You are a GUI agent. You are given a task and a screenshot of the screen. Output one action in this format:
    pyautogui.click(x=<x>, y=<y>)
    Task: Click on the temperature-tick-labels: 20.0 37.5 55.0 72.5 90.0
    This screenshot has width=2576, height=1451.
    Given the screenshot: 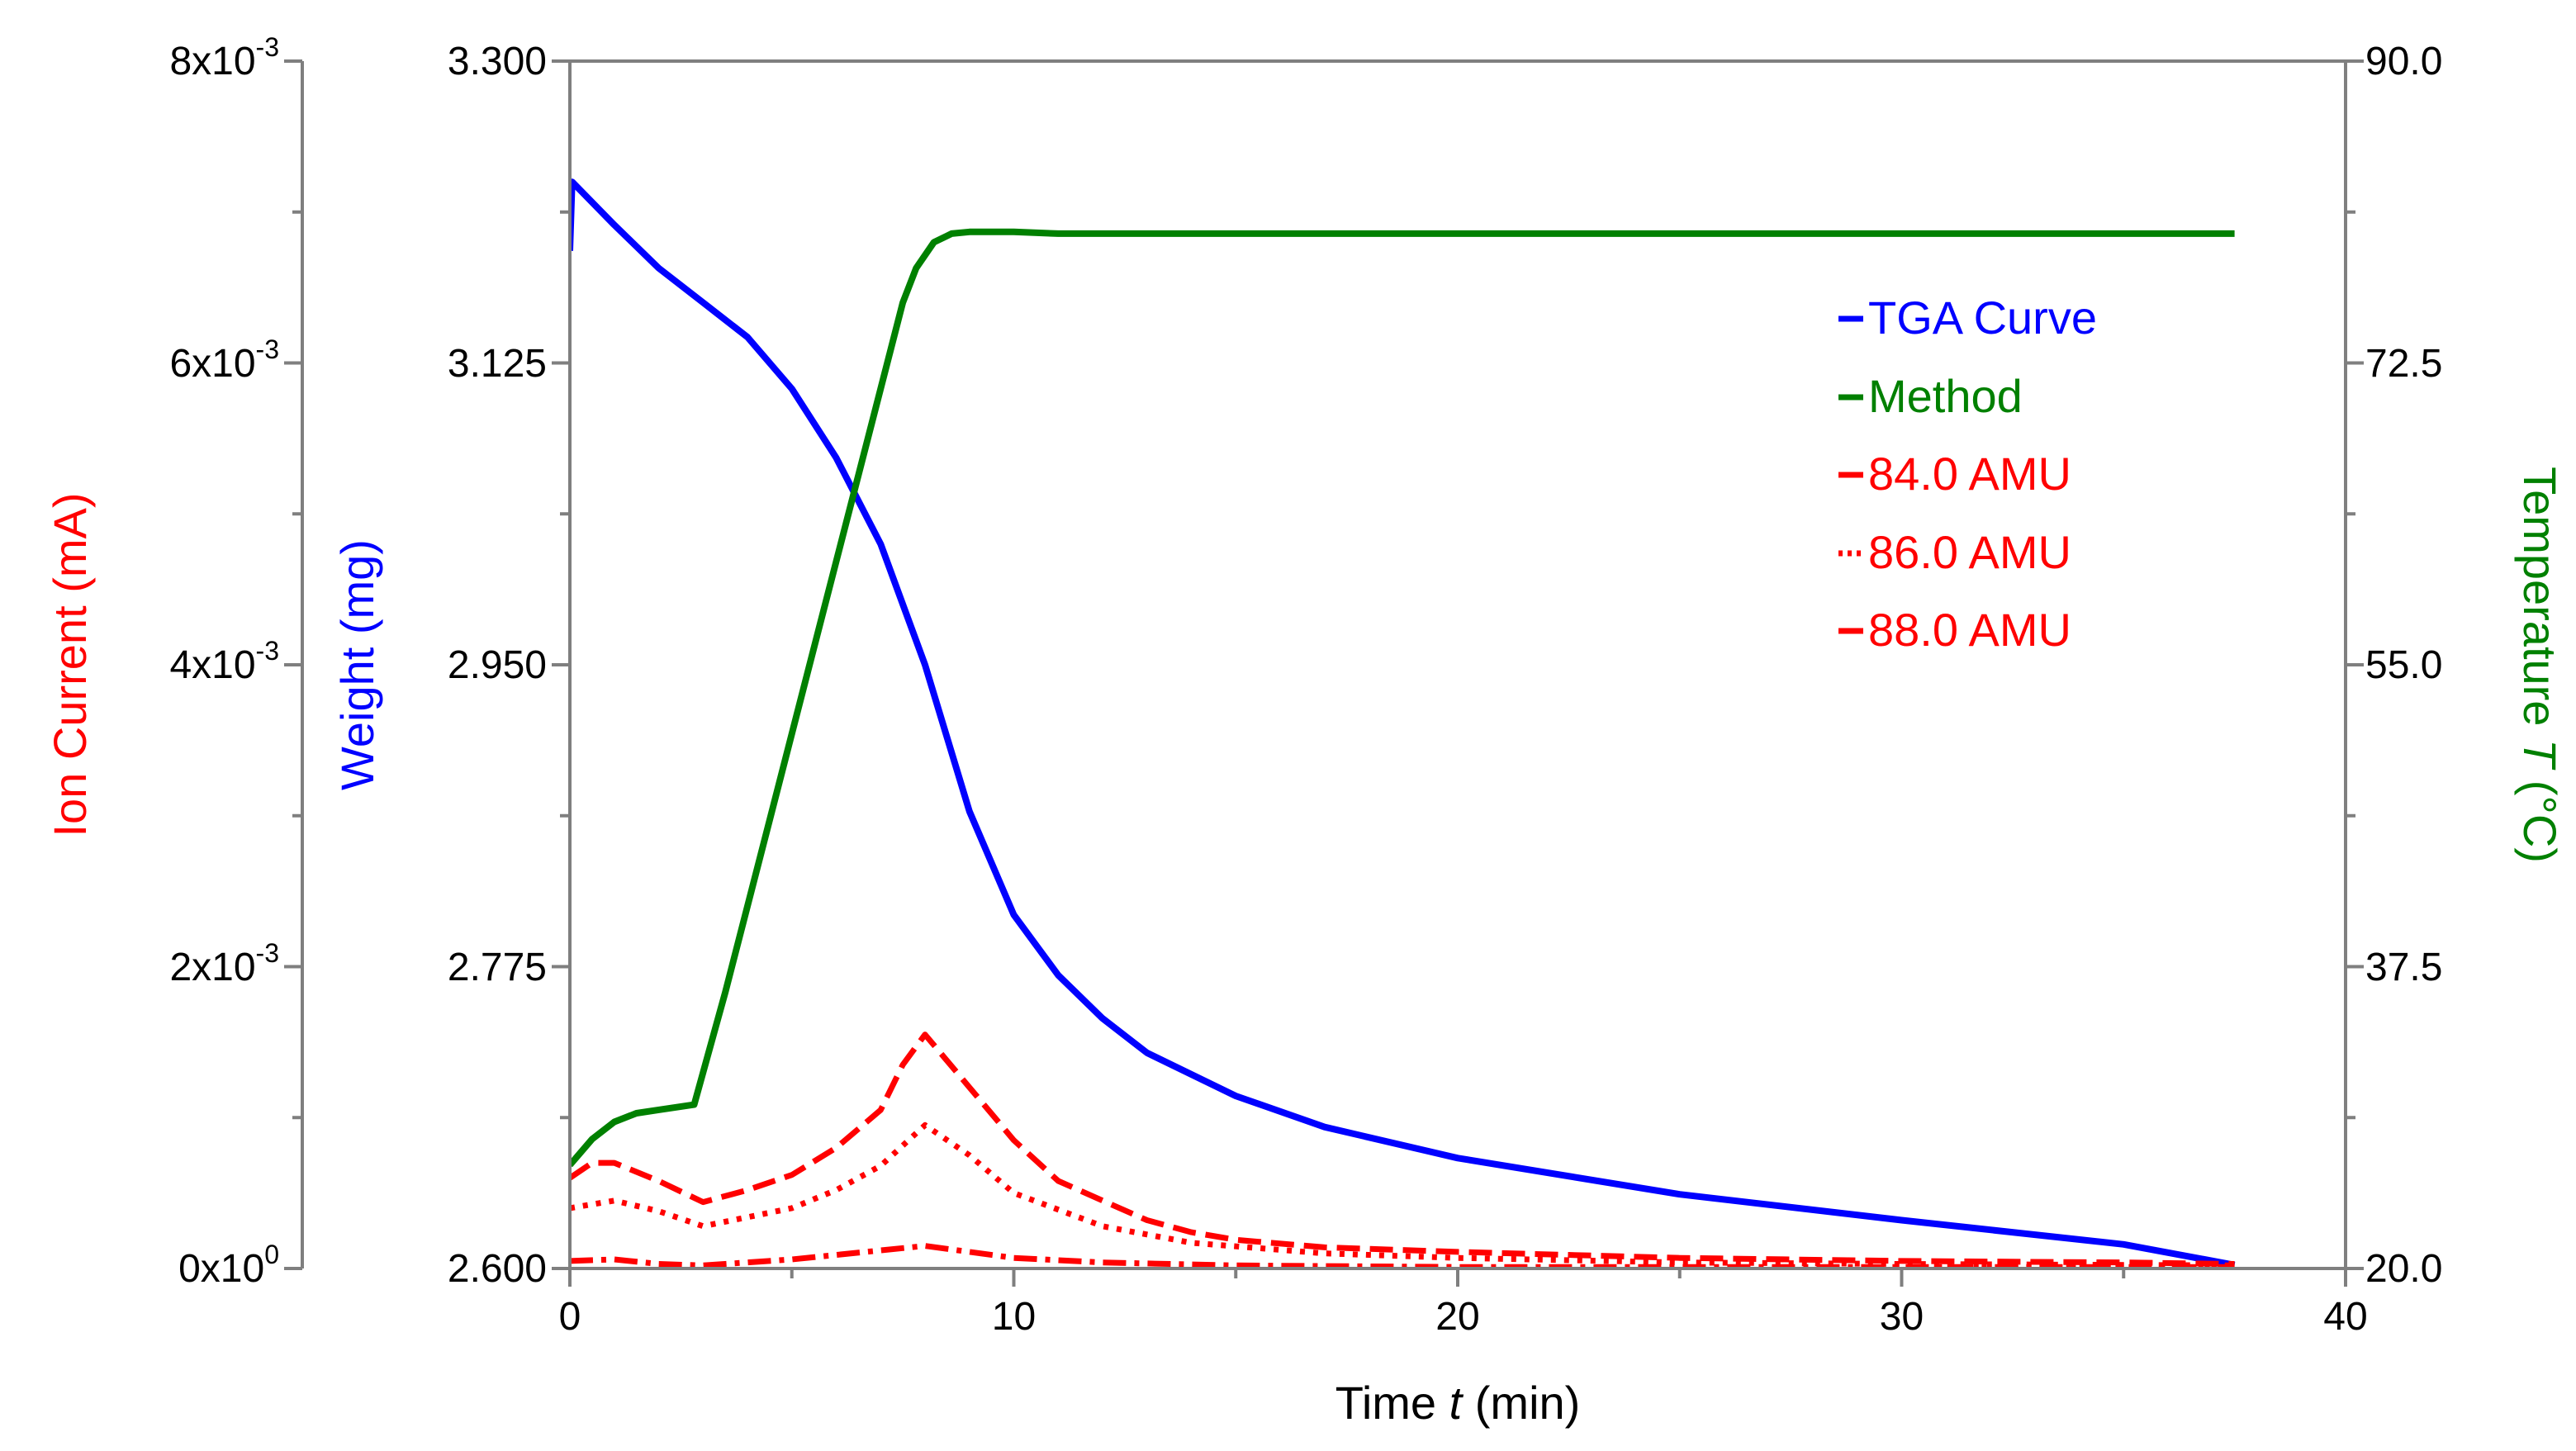 What is the action you would take?
    pyautogui.click(x=2403, y=666)
    